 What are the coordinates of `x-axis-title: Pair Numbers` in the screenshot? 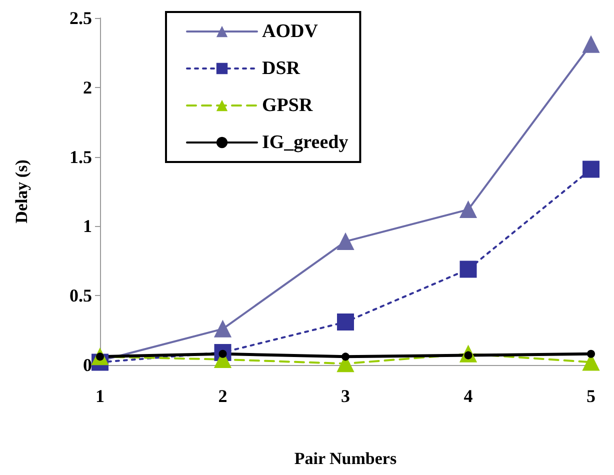 It's located at (345, 458).